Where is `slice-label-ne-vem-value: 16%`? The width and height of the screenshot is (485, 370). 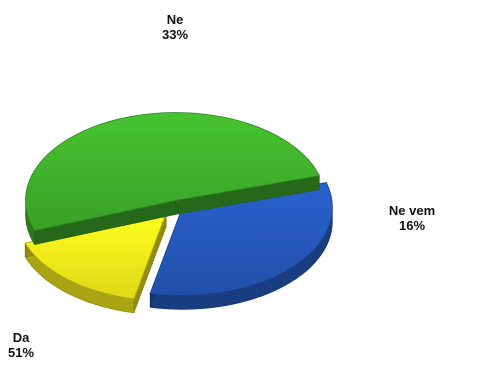 slice-label-ne-vem-value: 16% is located at coordinates (412, 225).